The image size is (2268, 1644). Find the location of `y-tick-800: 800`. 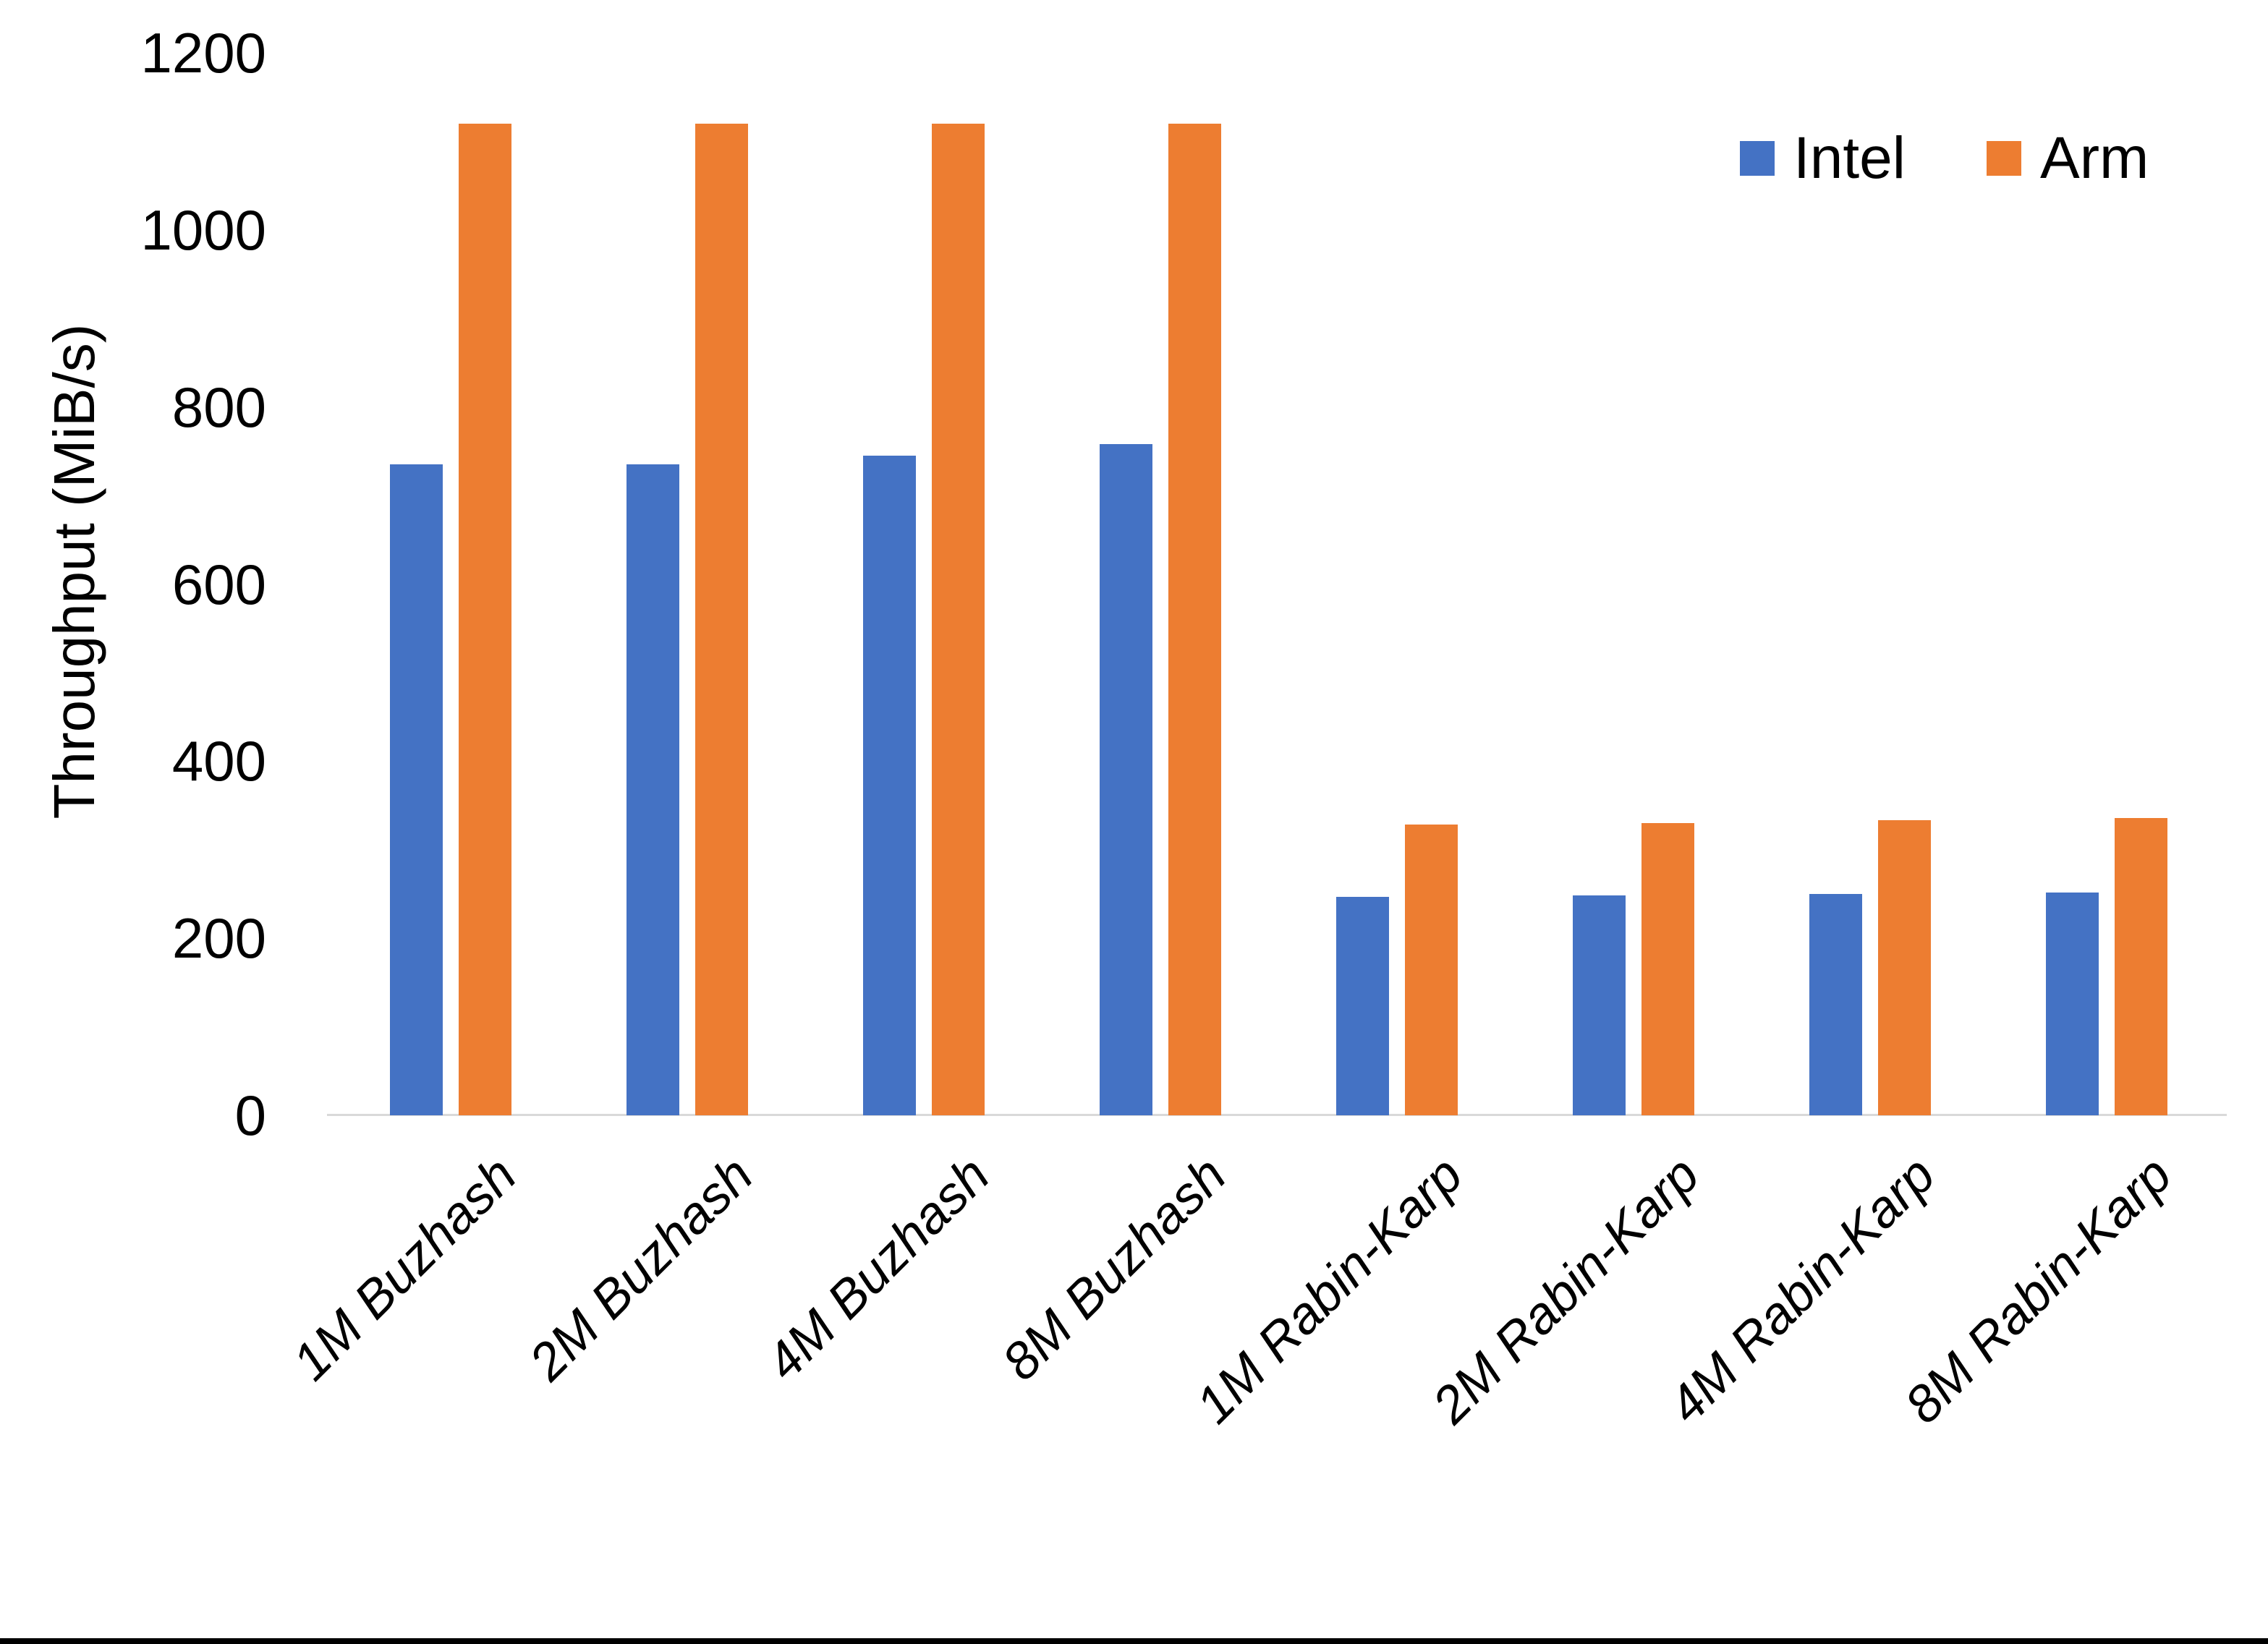

y-tick-800: 800 is located at coordinates (218, 407).